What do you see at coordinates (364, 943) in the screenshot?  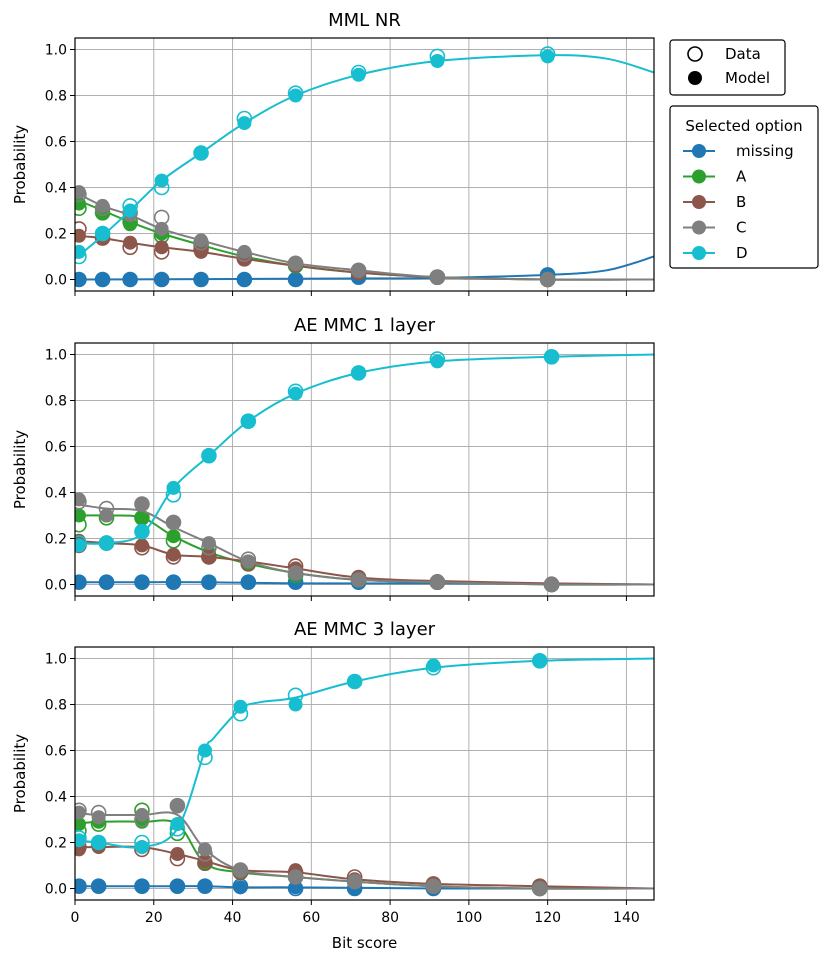 I see `x-axis-label: Bit score` at bounding box center [364, 943].